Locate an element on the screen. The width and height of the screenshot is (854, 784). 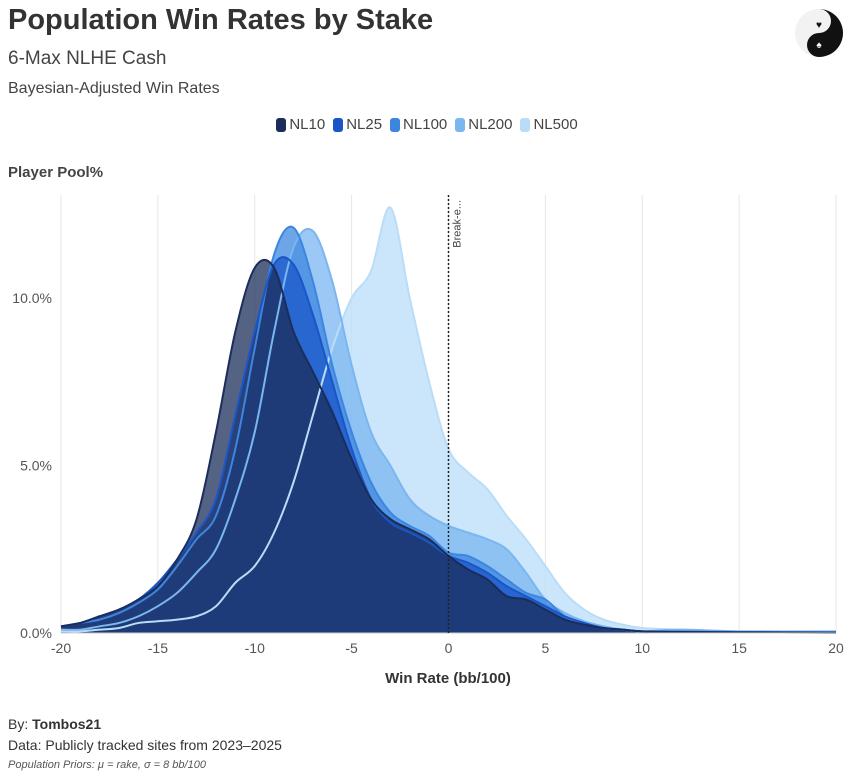
legend-label: NL10 is located at coordinates (307, 124).